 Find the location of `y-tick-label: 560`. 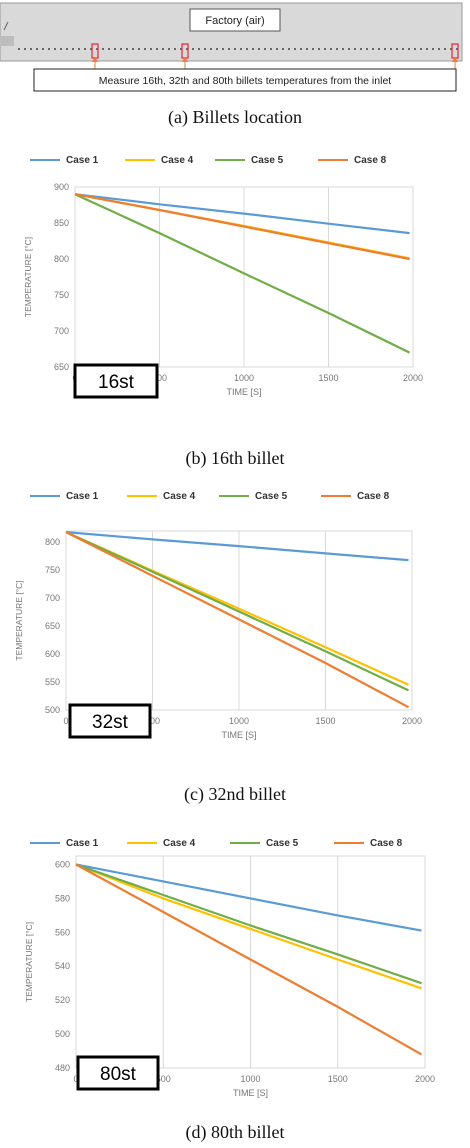

y-tick-label: 560 is located at coordinates (62, 932).